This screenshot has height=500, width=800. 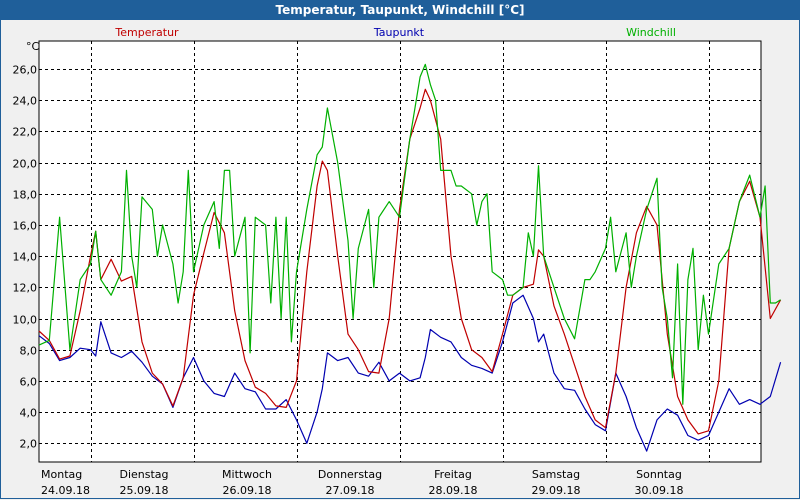 I want to click on x-tick-date: 24.09.18, so click(x=65, y=490).